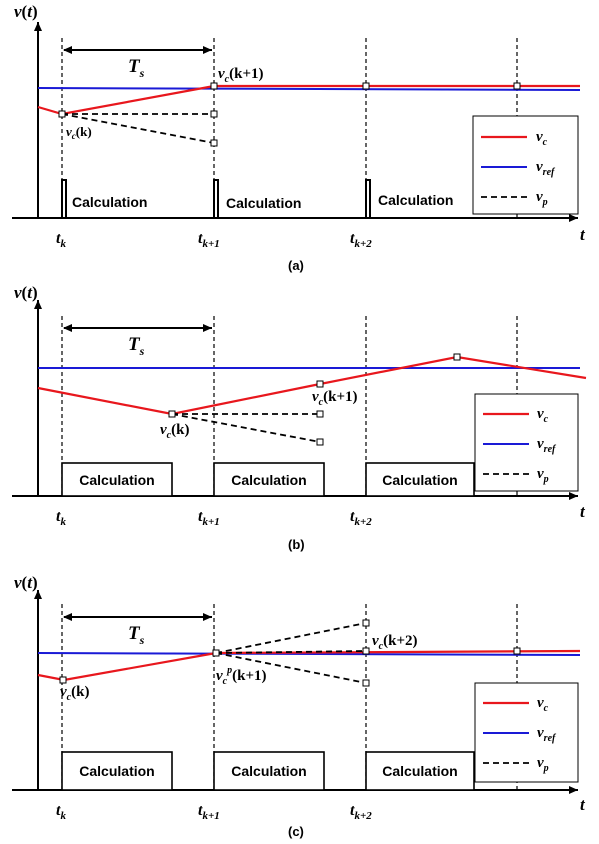  Describe the element at coordinates (395, 642) in the screenshot. I see `annotation-vc-k2: vc(k+2)` at that location.